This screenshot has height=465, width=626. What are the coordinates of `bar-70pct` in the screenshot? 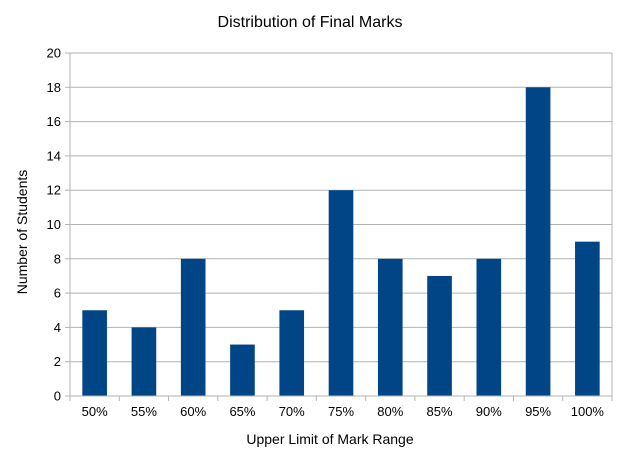 It's located at (292, 353).